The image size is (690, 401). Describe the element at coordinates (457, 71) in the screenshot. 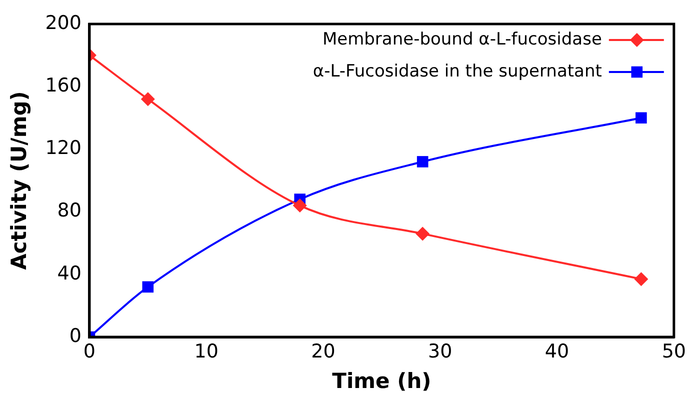

I see `legend-label: α-L-Fucosidase in the supernatant` at that location.